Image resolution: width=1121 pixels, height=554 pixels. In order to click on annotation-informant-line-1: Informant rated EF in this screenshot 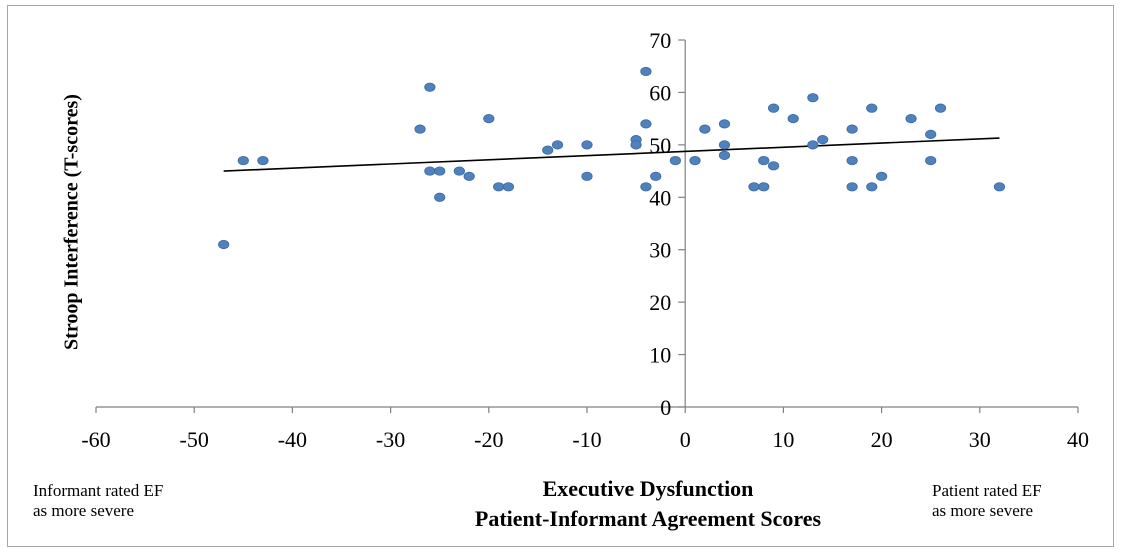, I will do `click(98, 490)`.